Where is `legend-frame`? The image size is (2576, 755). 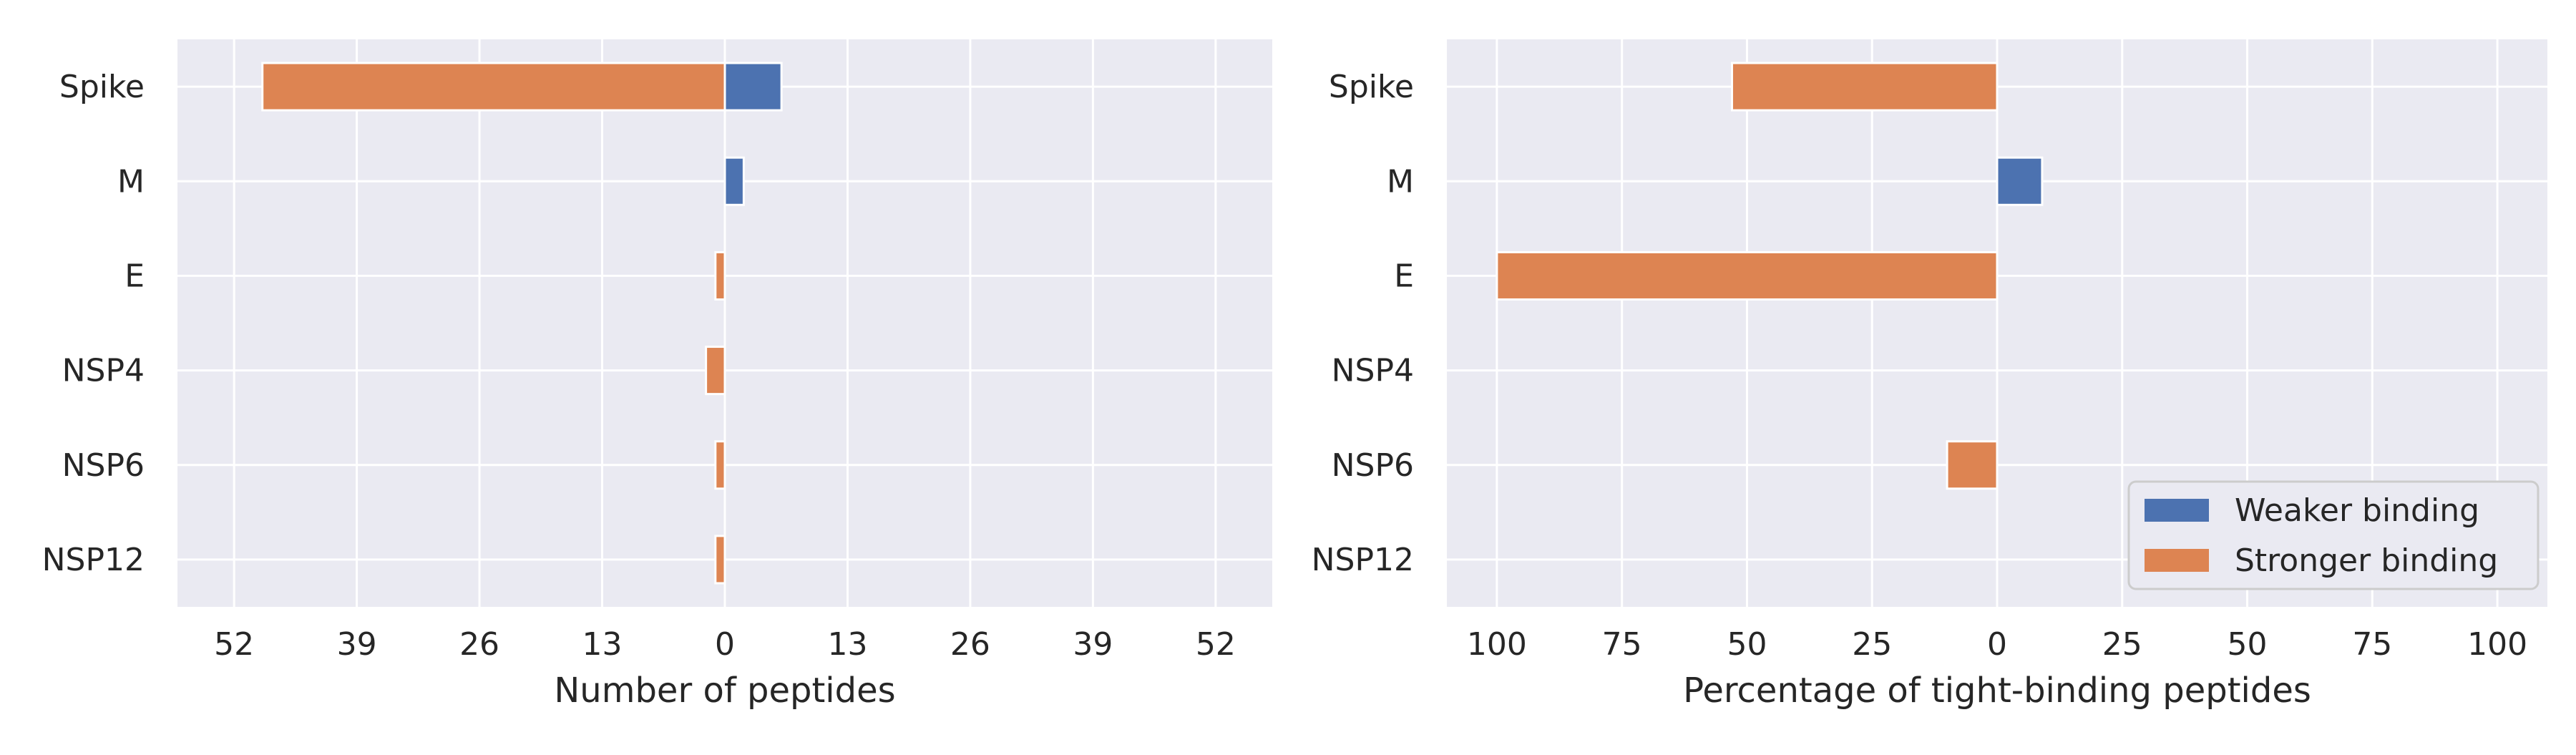 legend-frame is located at coordinates (2333, 535).